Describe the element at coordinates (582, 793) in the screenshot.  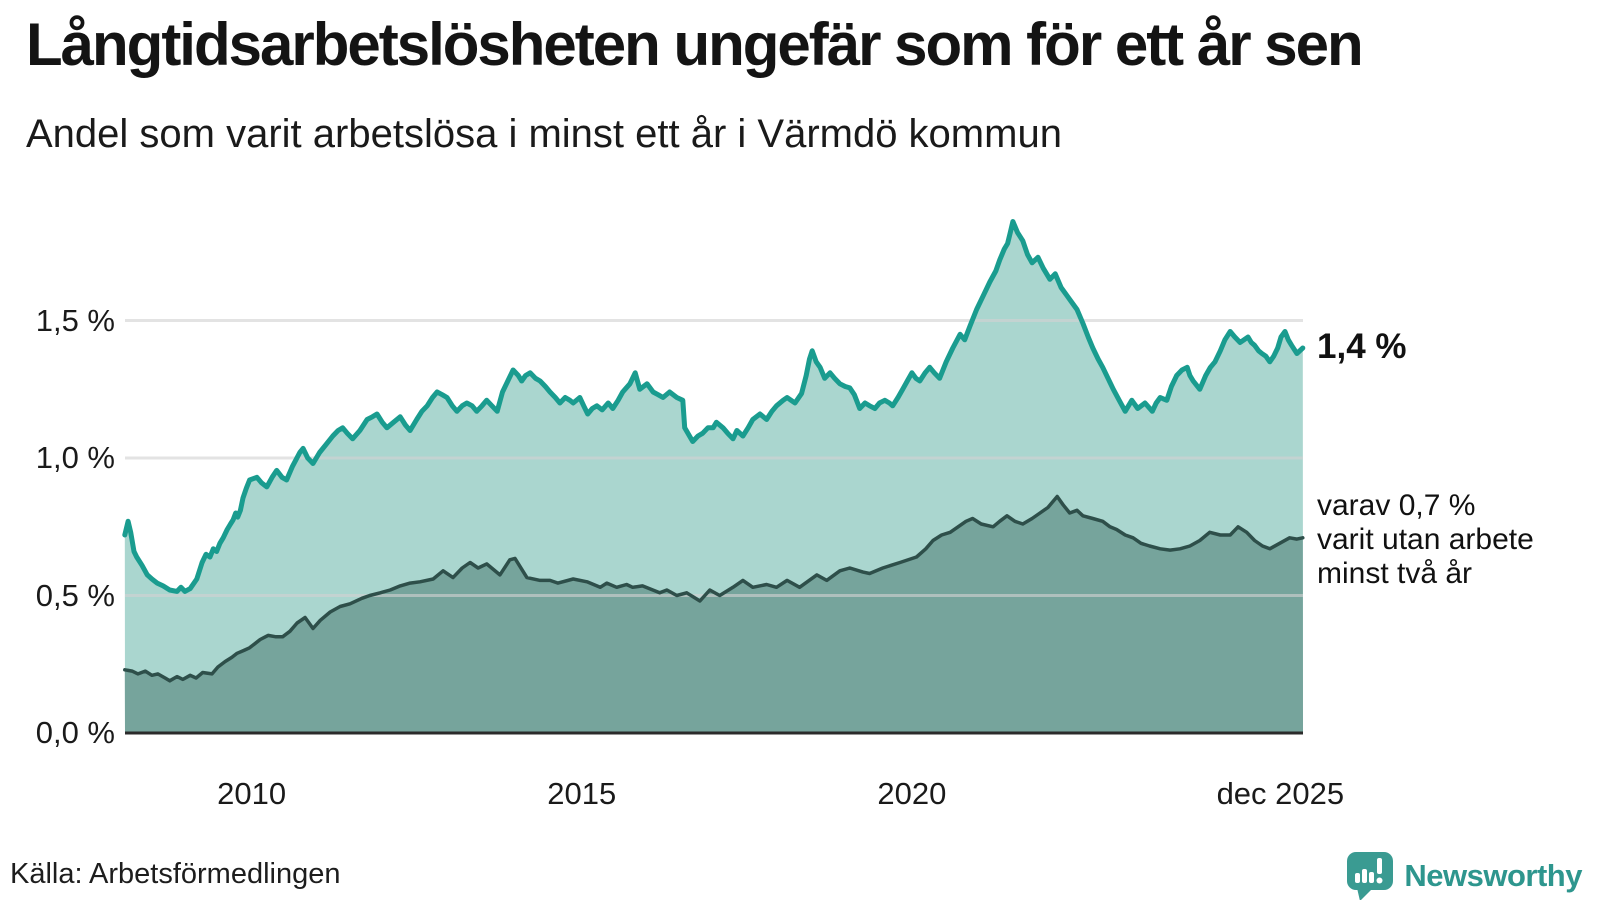
I see `x-tick-label: 2015` at that location.